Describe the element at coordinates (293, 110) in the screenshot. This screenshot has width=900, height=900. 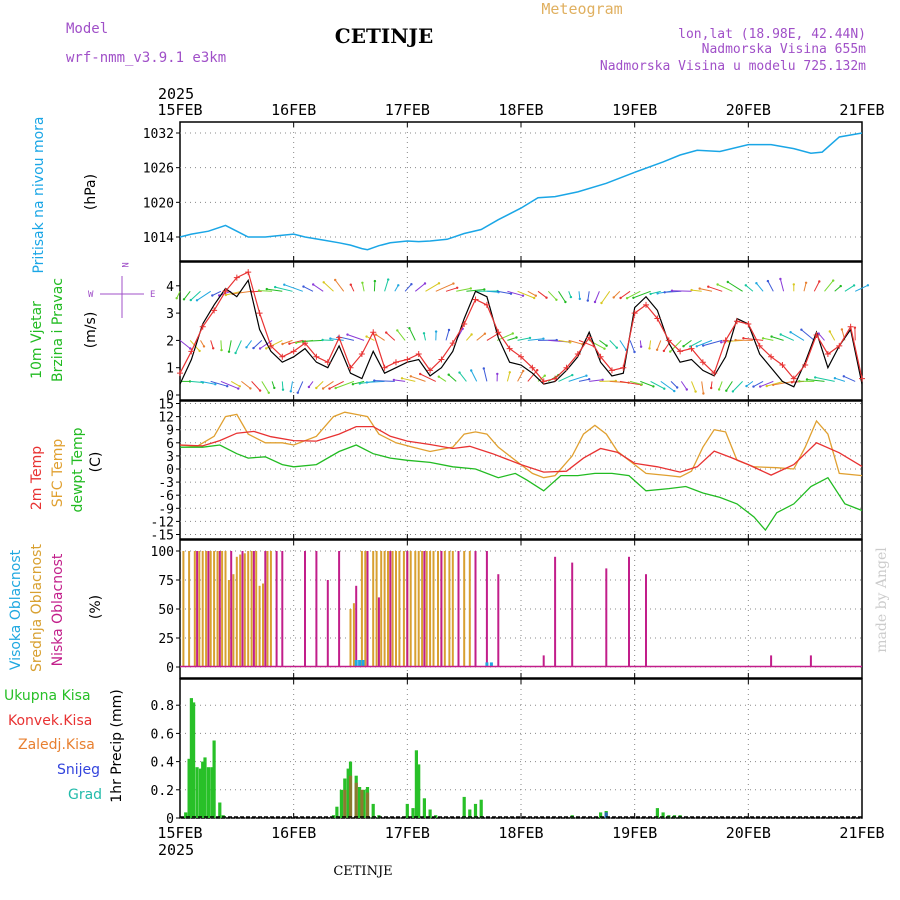
I see `top-date-label: 16FEB` at that location.